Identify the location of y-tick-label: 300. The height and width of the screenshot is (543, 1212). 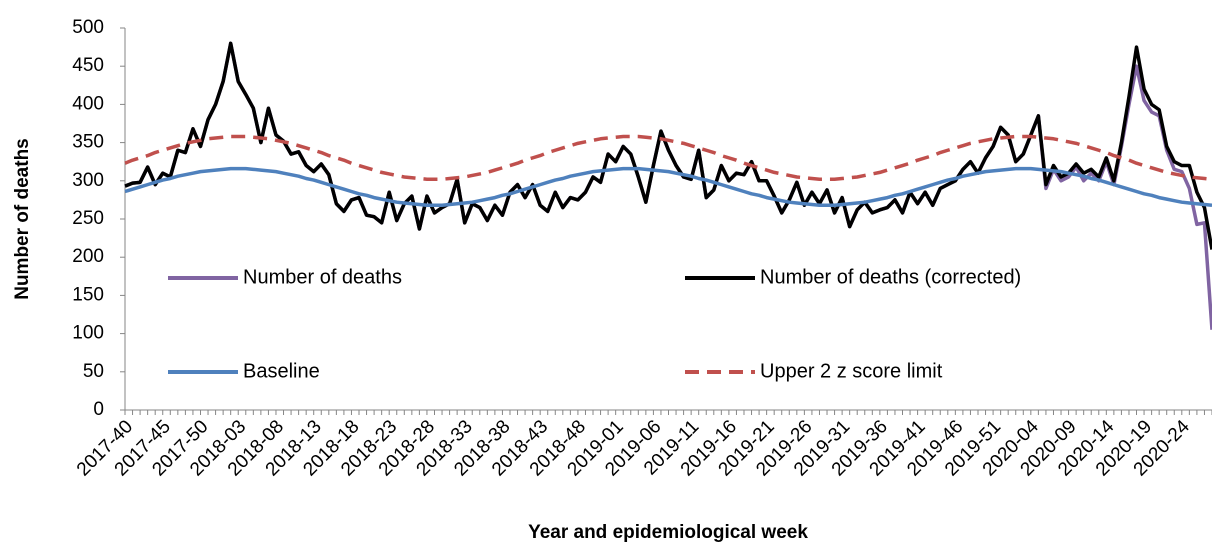
(88, 180).